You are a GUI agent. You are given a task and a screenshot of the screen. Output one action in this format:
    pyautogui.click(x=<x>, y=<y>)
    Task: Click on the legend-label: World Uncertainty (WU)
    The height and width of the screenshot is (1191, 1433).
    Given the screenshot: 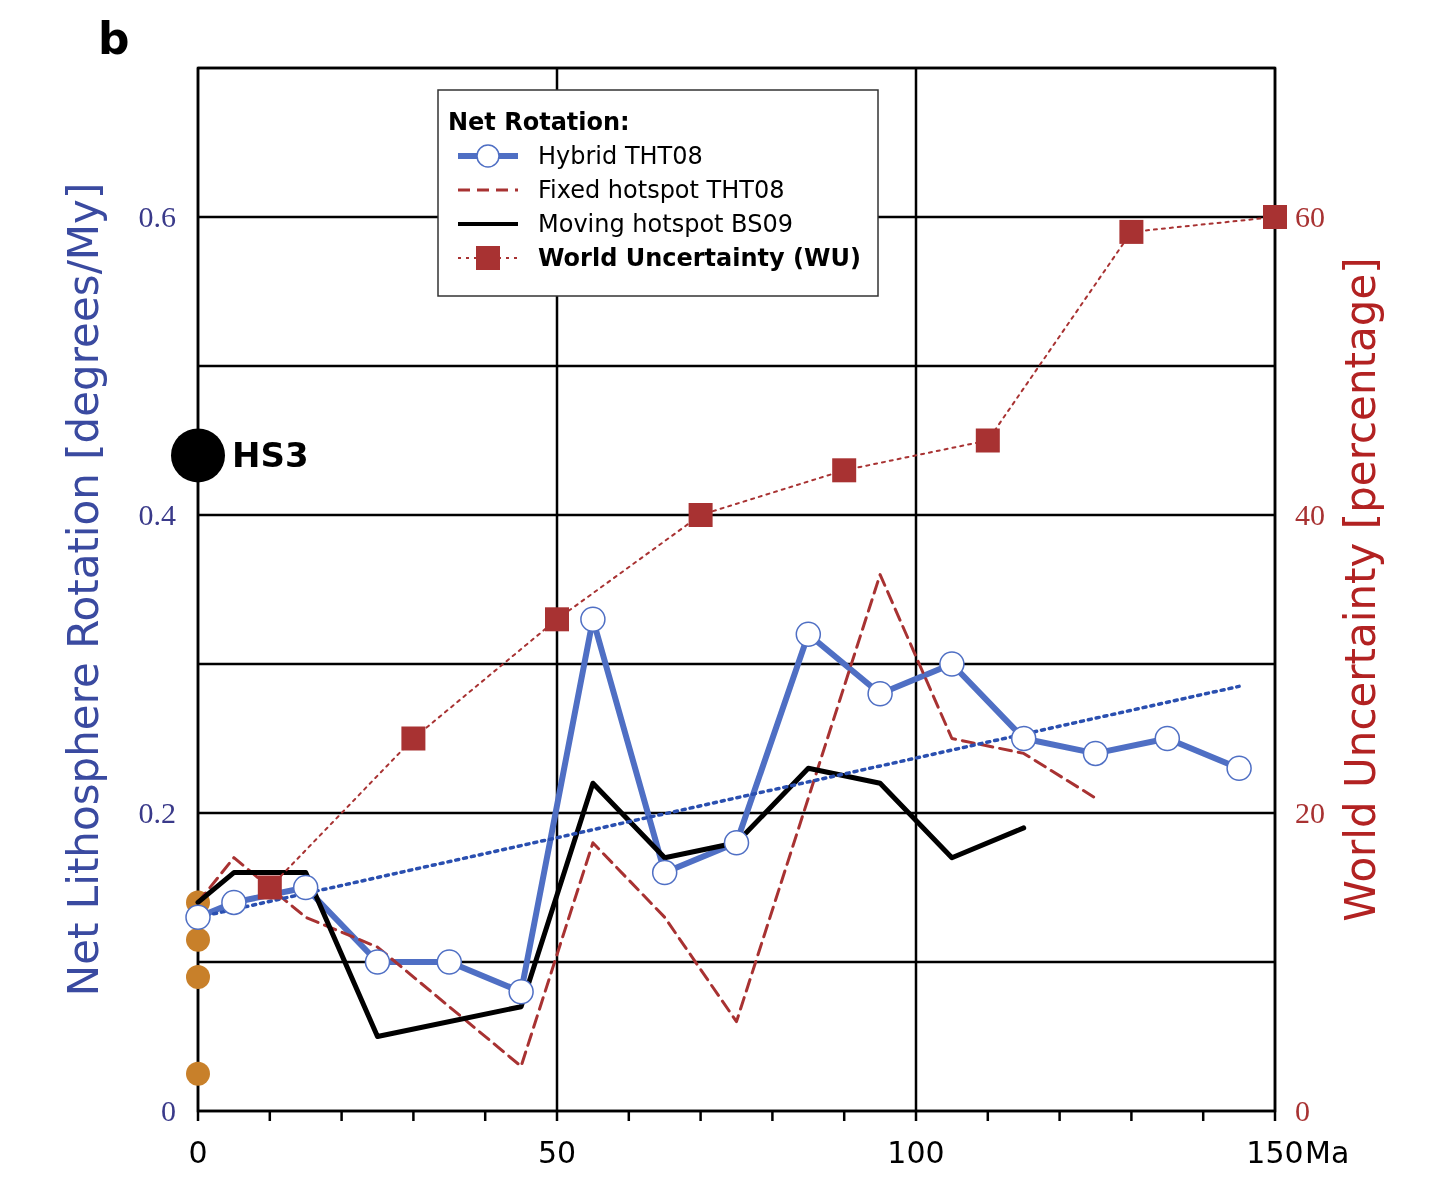 What is the action you would take?
    pyautogui.click(x=699, y=258)
    